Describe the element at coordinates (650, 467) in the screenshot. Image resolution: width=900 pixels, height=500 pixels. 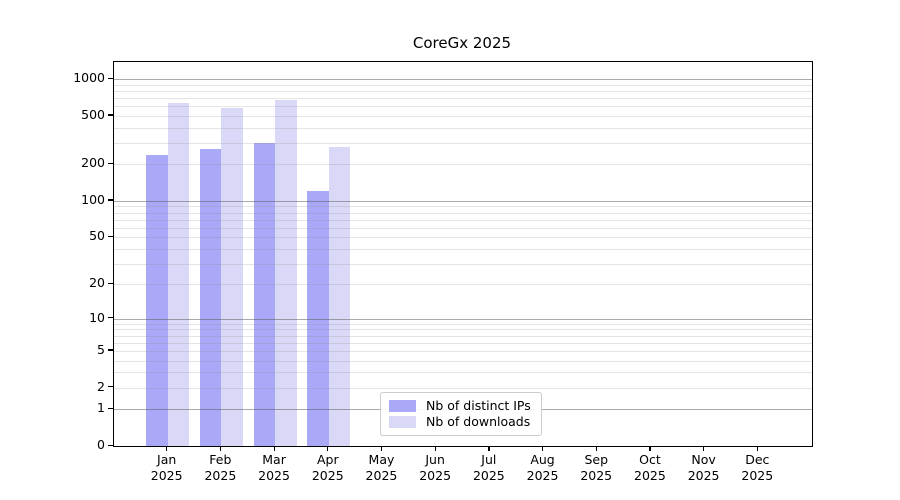
I see `x-tick-label-oct: Oct 2025` at that location.